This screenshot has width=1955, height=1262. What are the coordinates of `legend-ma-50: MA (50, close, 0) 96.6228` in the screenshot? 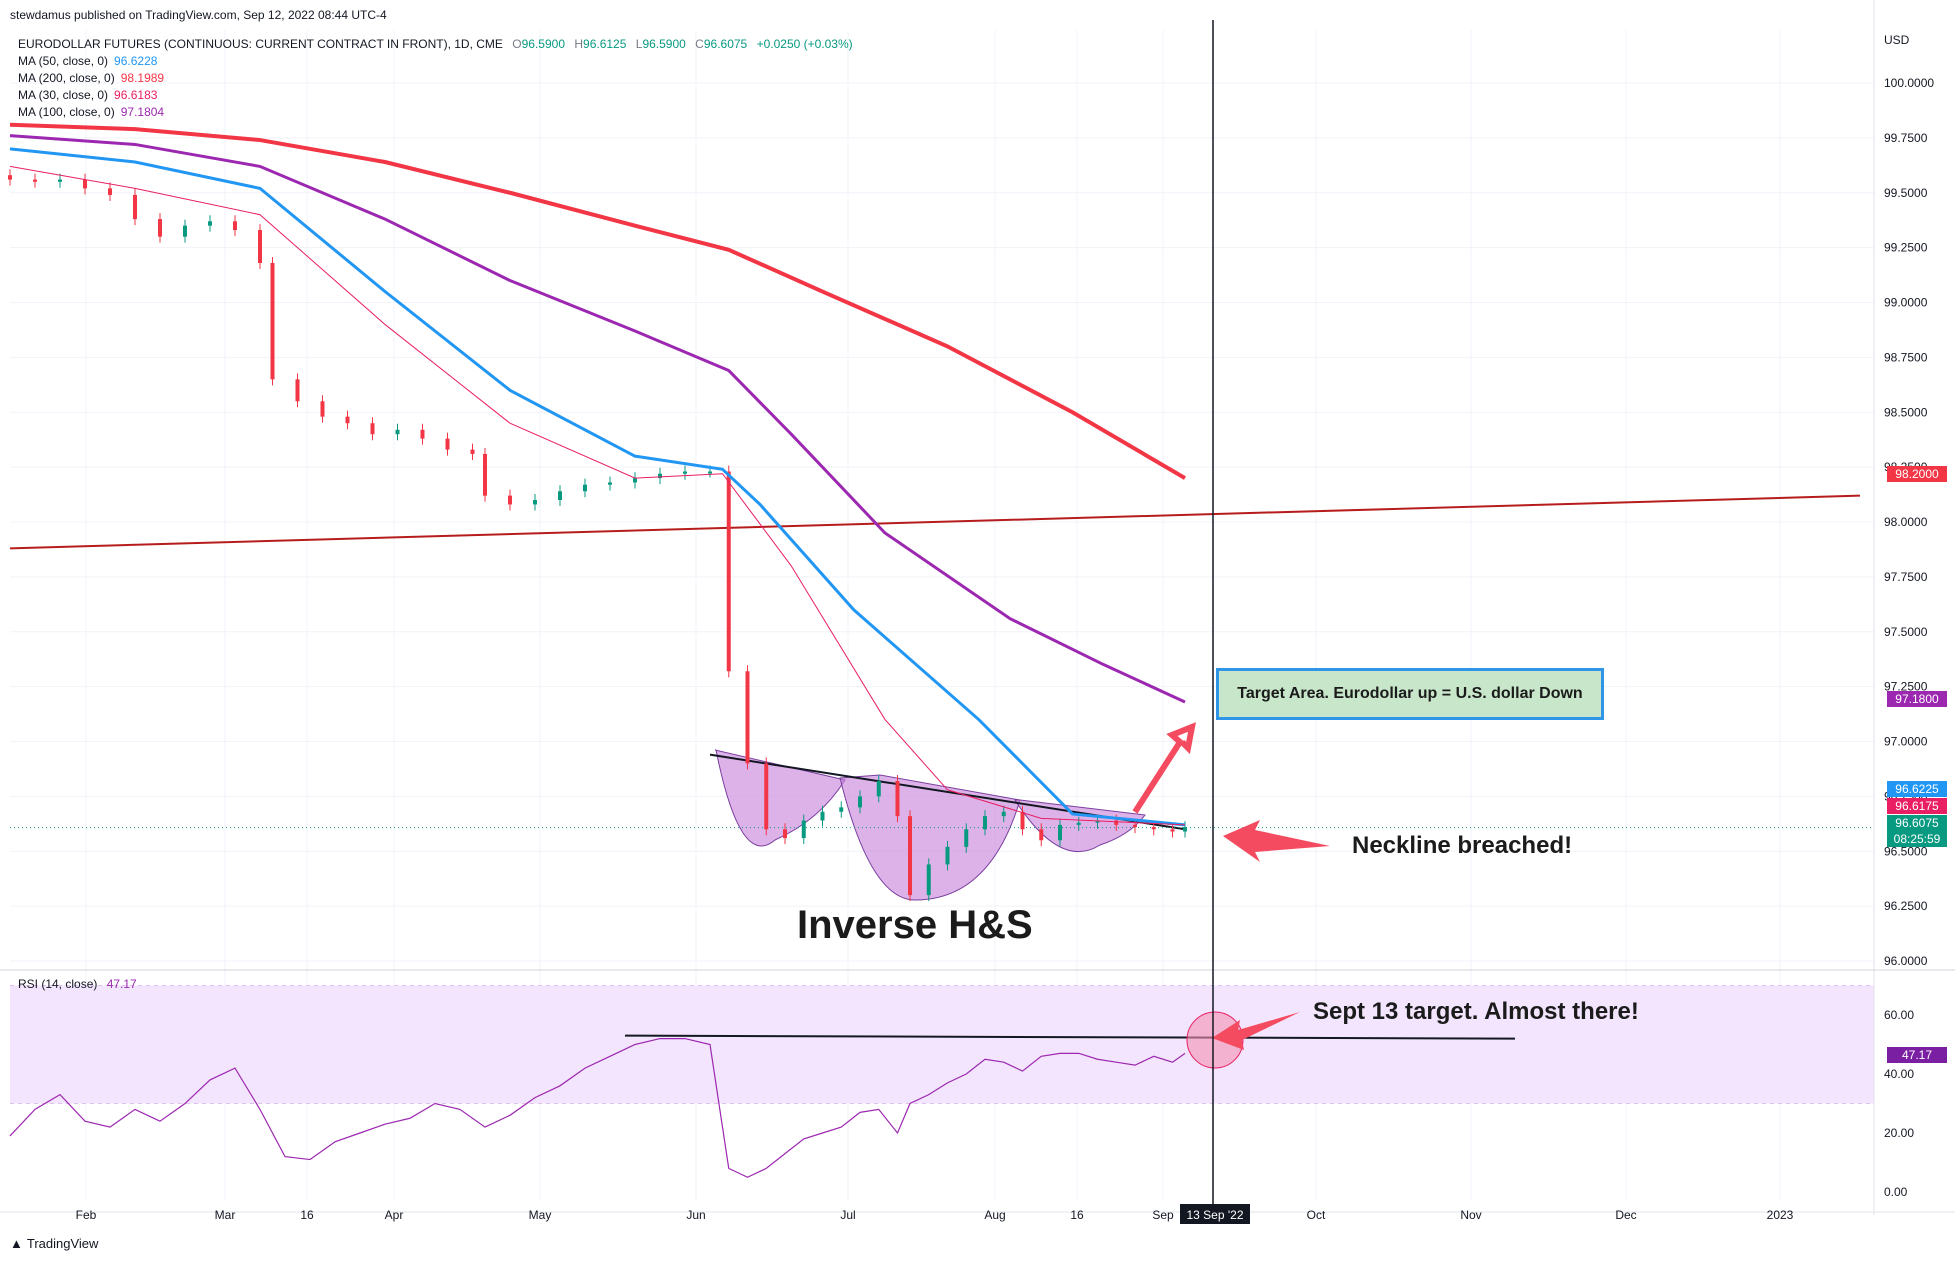 It's located at (88, 61).